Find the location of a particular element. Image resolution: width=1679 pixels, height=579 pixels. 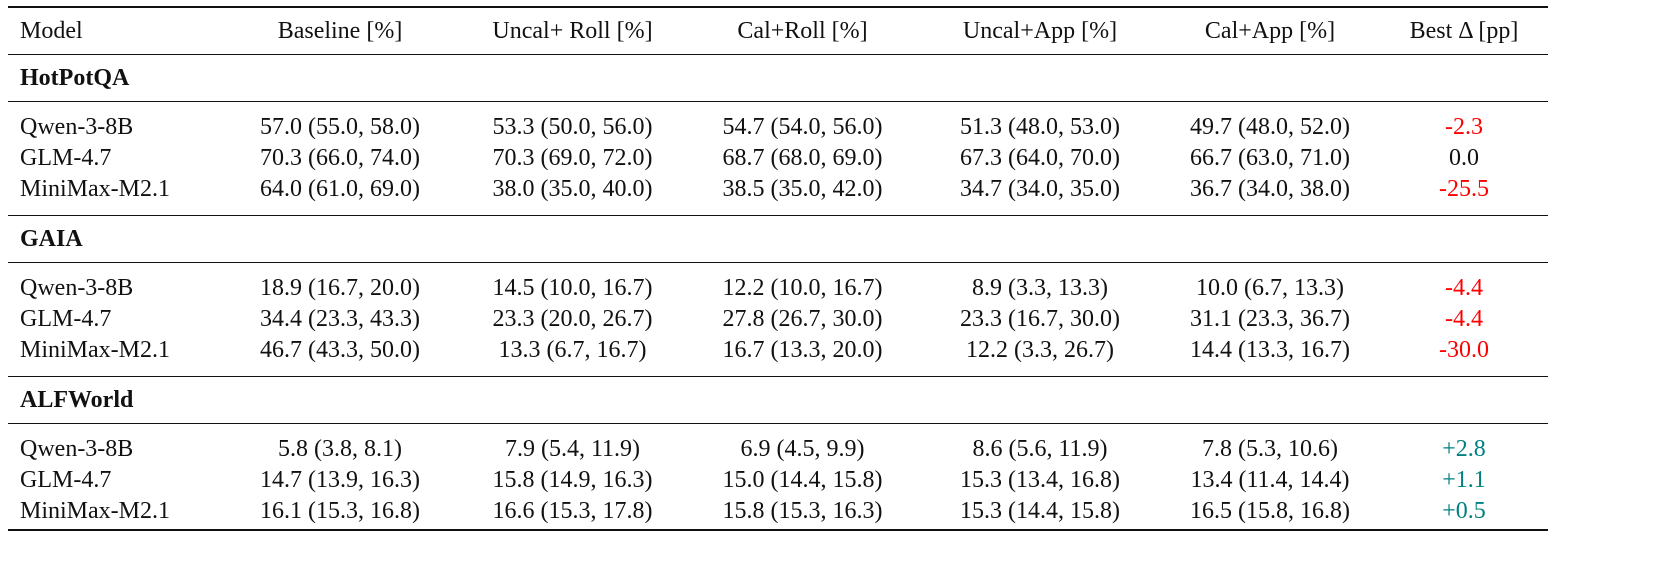

value-cell: 18.9 (16.7, 20.0) is located at coordinates (340, 288).